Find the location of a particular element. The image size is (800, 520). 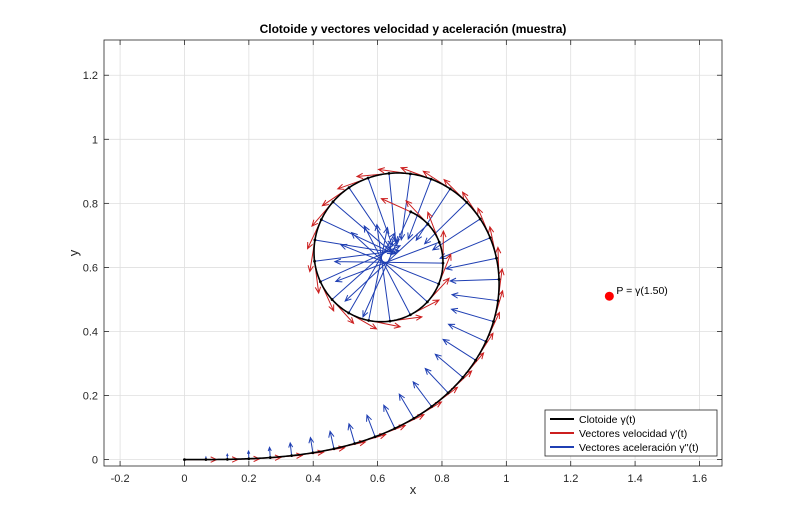

x-tick-label: 0.2 is located at coordinates (248, 479).